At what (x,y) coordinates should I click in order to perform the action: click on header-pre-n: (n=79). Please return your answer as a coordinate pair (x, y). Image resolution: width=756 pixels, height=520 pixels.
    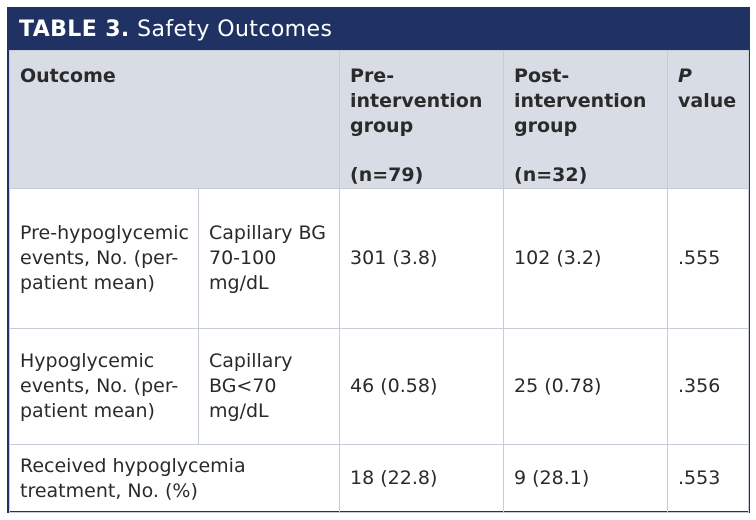
    Looking at the image, I should click on (387, 175).